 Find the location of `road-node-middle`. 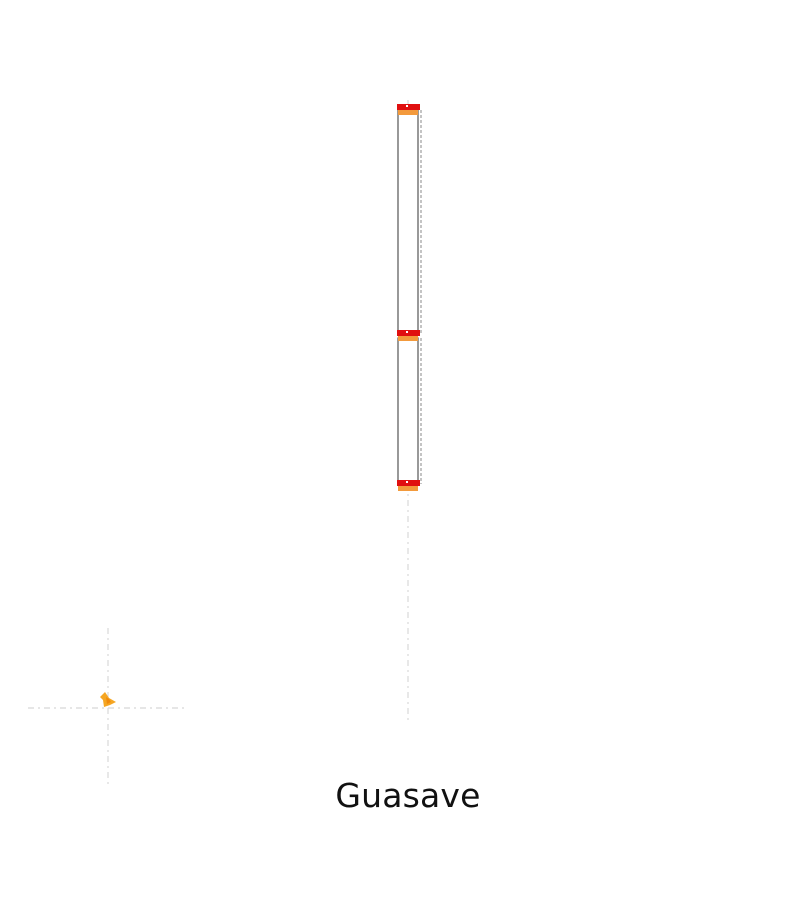

road-node-middle is located at coordinates (408, 335).